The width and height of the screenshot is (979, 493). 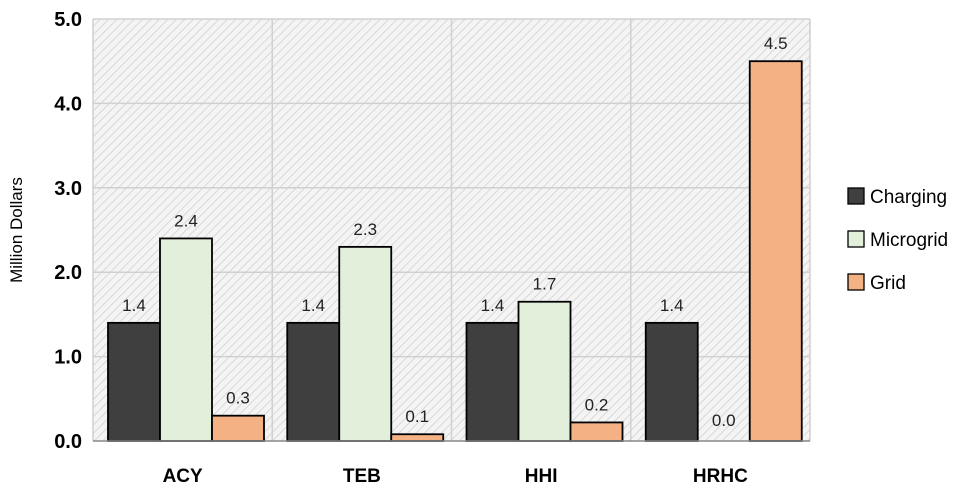 I want to click on bar-grid-hhi, so click(x=596, y=431).